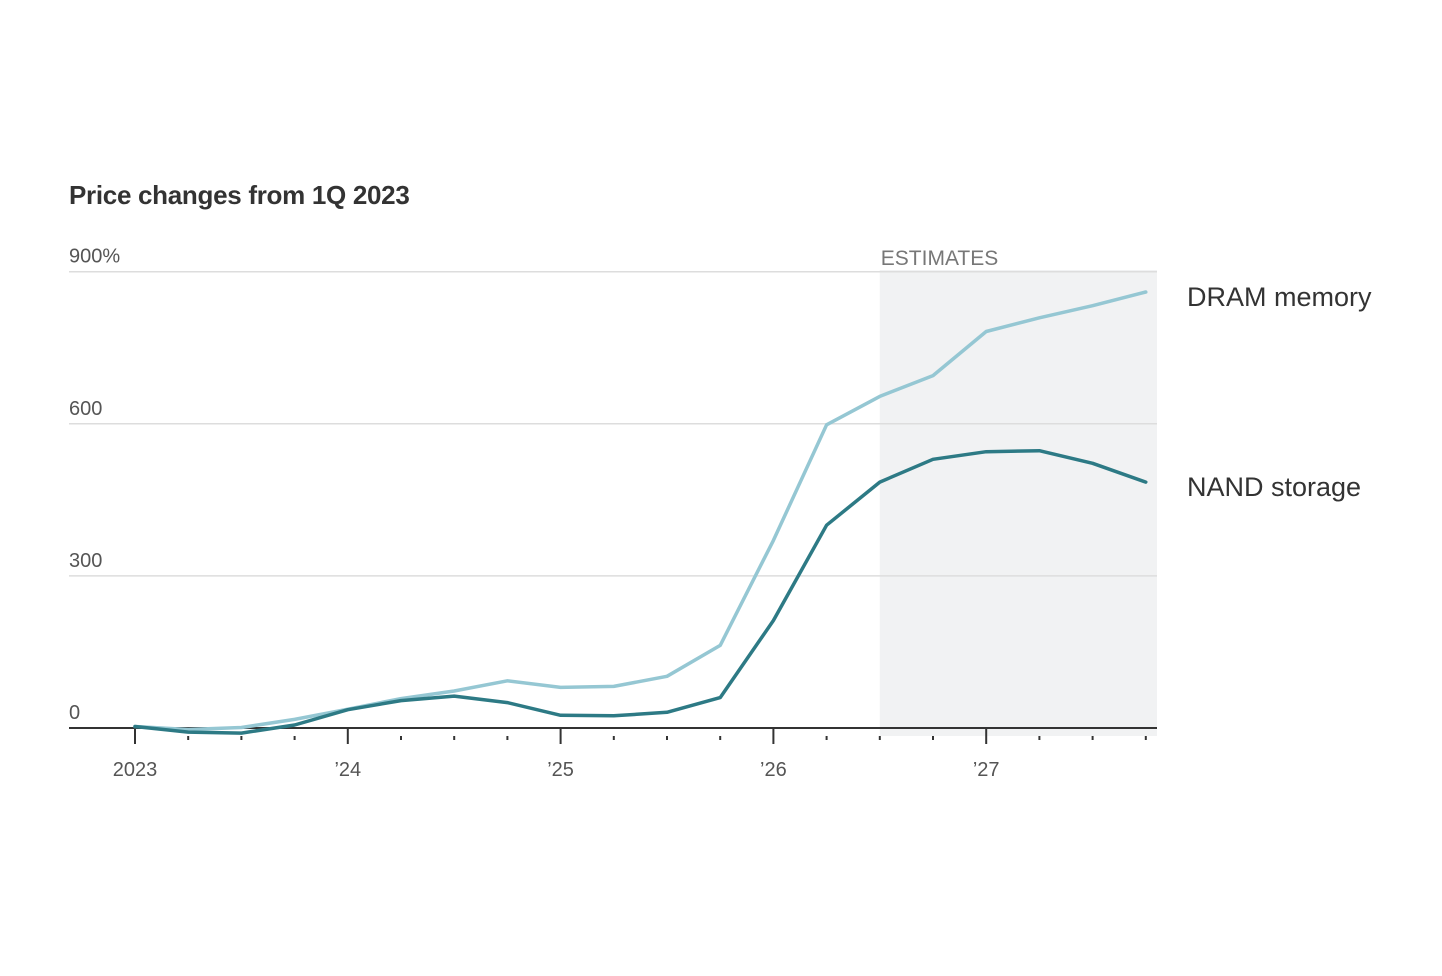  Describe the element at coordinates (239, 195) in the screenshot. I see `chart-title: Price changes from 1Q 2023` at that location.